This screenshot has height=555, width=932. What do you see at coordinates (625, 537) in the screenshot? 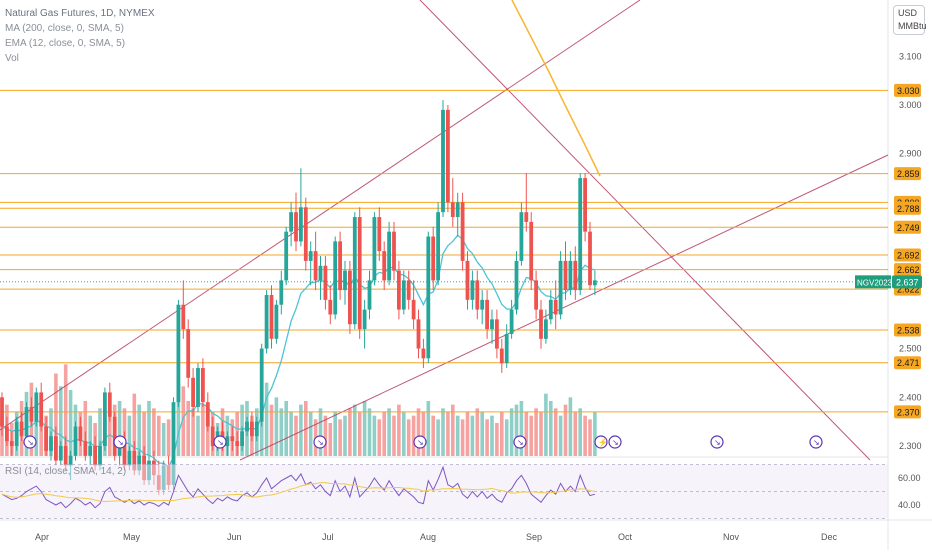
I see `x-tick-label: Oct` at bounding box center [625, 537].